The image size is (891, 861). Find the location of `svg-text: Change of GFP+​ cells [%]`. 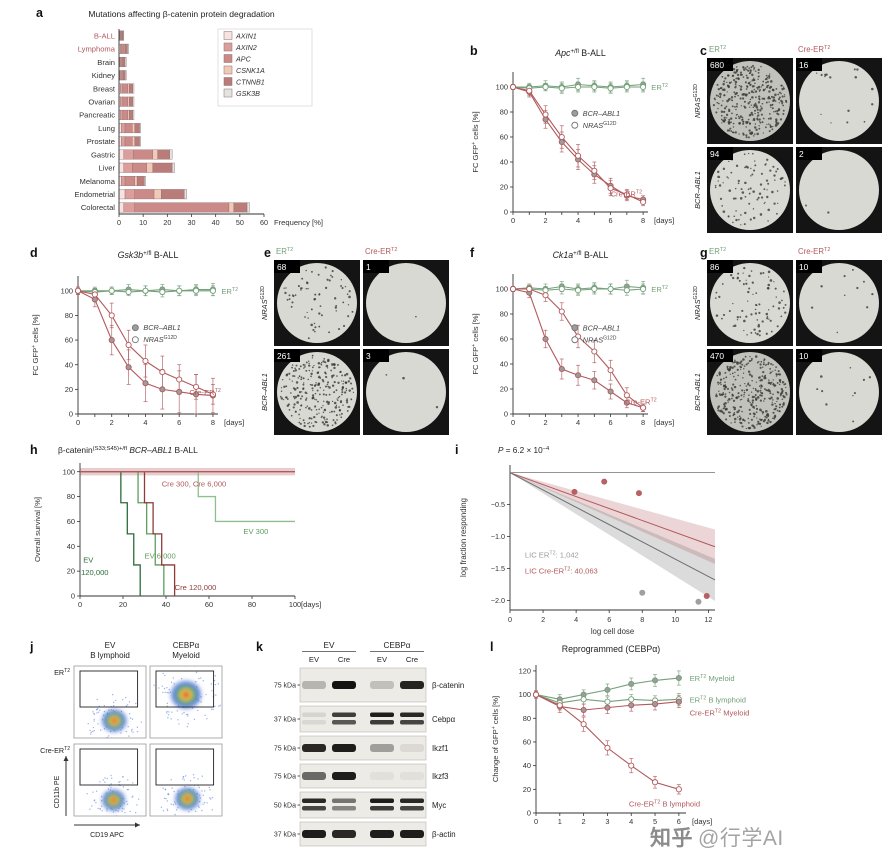

svg-text: Change of GFP+​ cells [%] is located at coordinates (495, 739).